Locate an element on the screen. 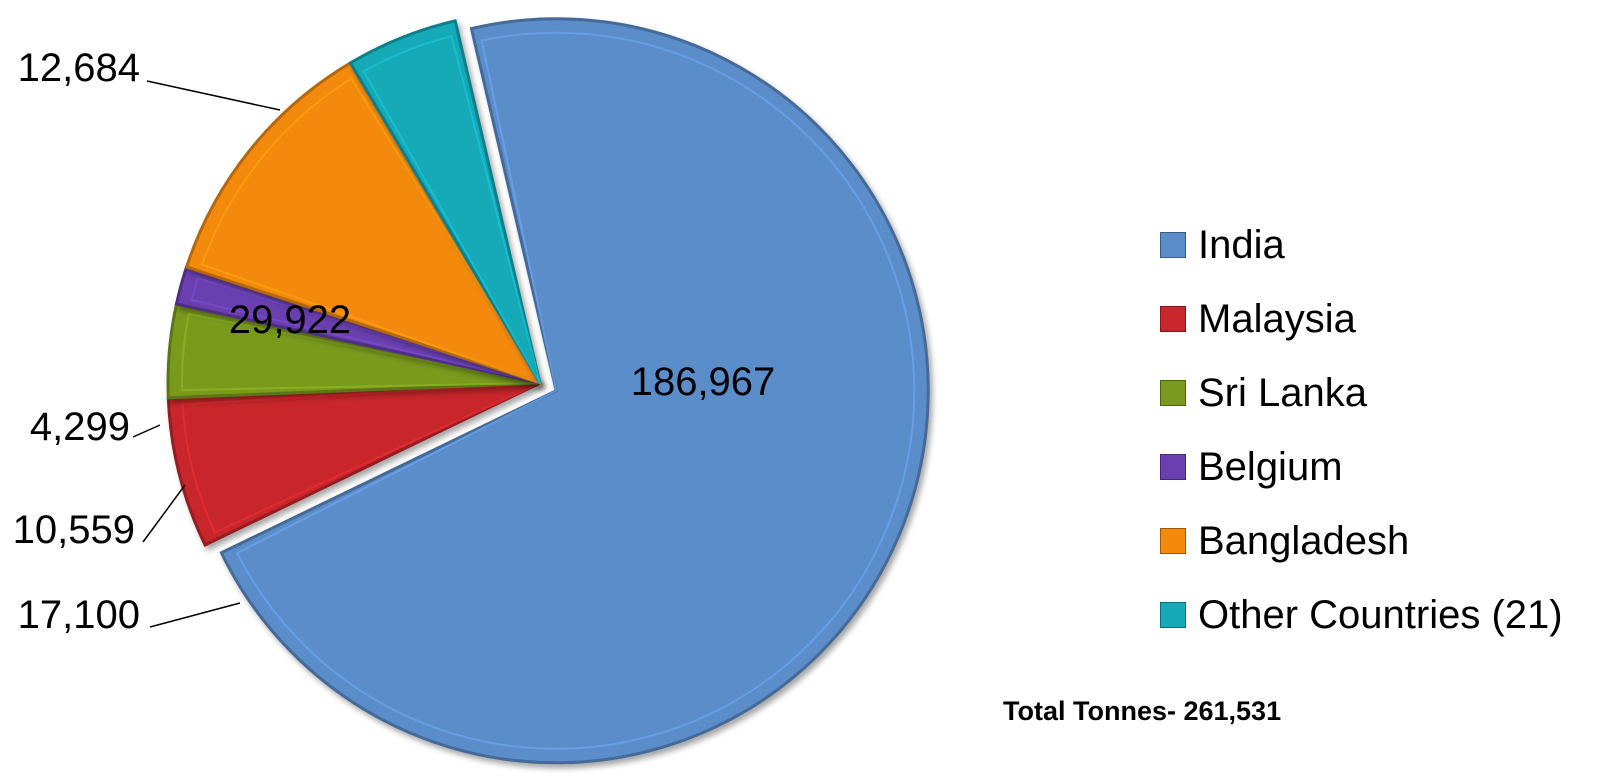 This screenshot has height=778, width=1610. legend-item-sri-lanka: Sri Lanka is located at coordinates (1361, 393).